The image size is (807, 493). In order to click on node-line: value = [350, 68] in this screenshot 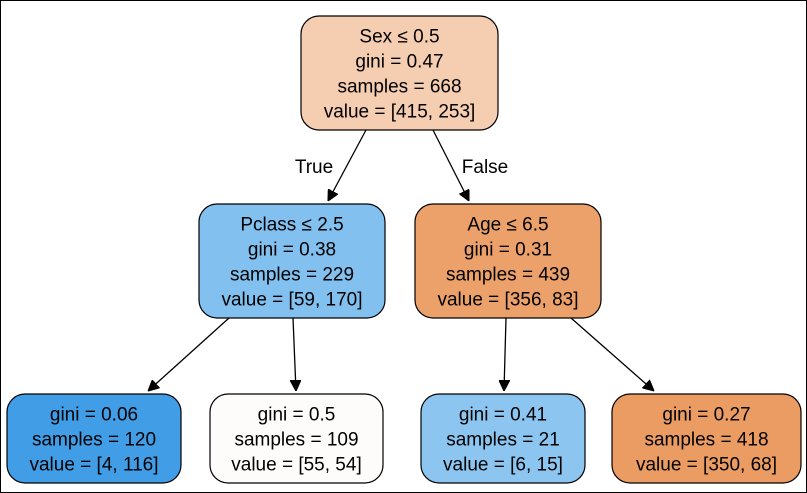, I will do `click(706, 465)`.